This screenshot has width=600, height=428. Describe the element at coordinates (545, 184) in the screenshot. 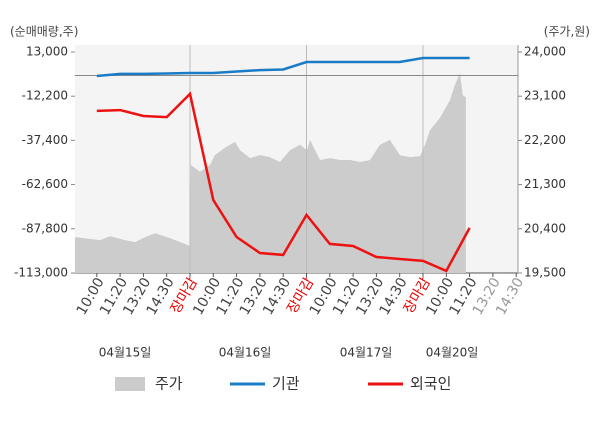

I see `y2-tick-label: 21,300` at that location.